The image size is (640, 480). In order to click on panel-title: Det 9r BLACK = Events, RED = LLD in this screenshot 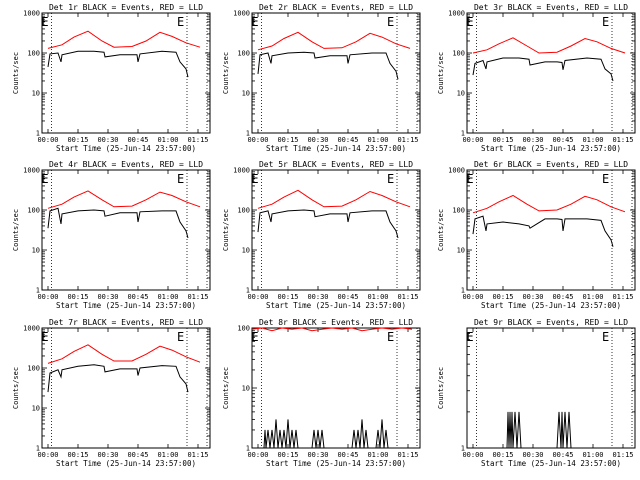, I will do `click(551, 322)`.